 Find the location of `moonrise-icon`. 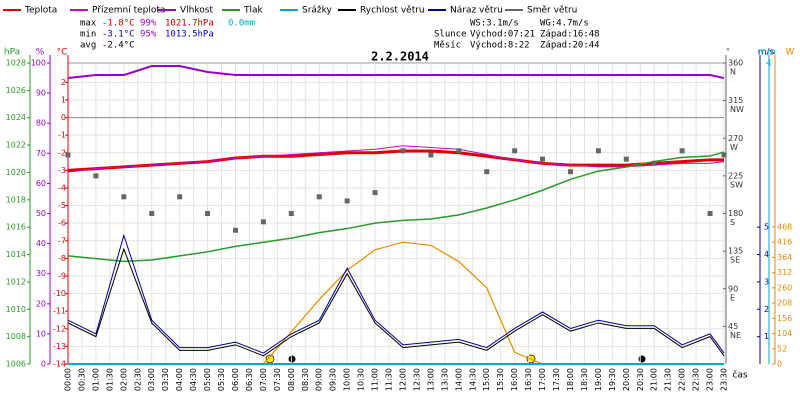

moonrise-icon is located at coordinates (292, 359).